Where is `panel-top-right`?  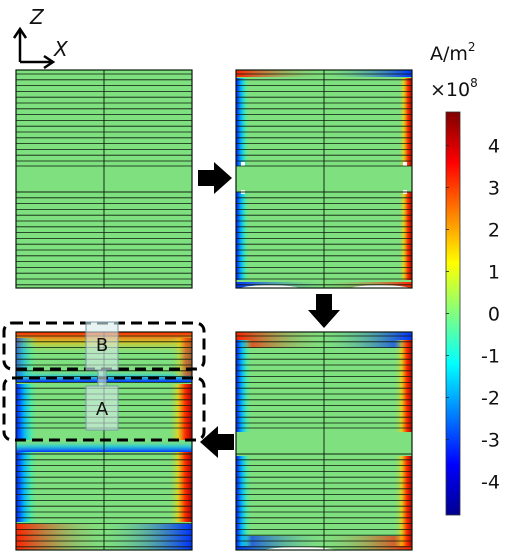
panel-top-right is located at coordinates (324, 179).